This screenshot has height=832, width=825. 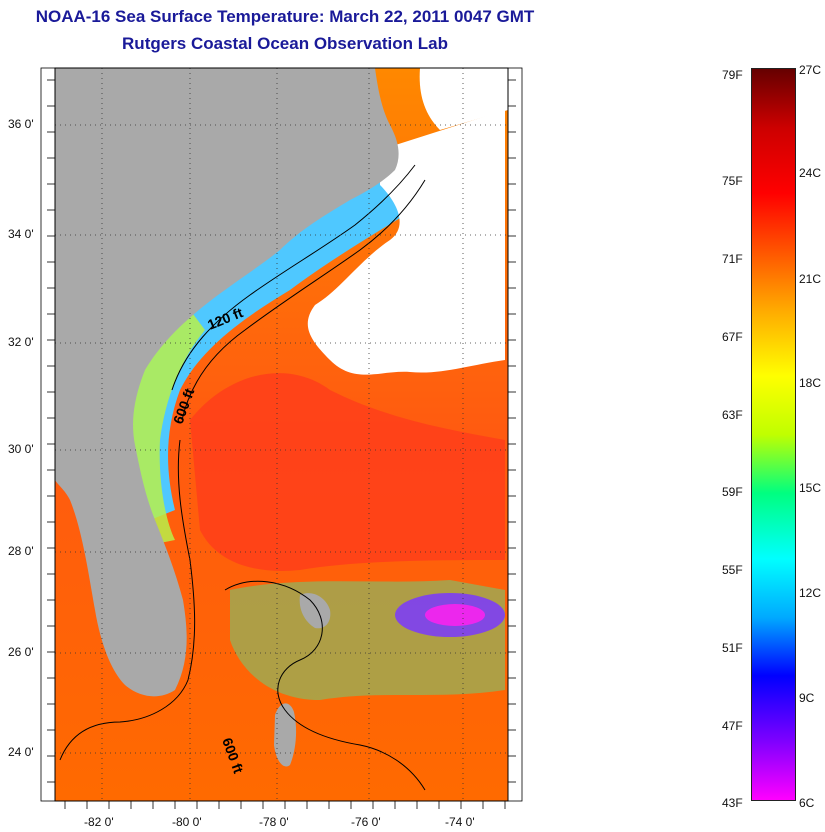 What do you see at coordinates (99, 822) in the screenshot?
I see `lon-tick-label: -82 0'` at bounding box center [99, 822].